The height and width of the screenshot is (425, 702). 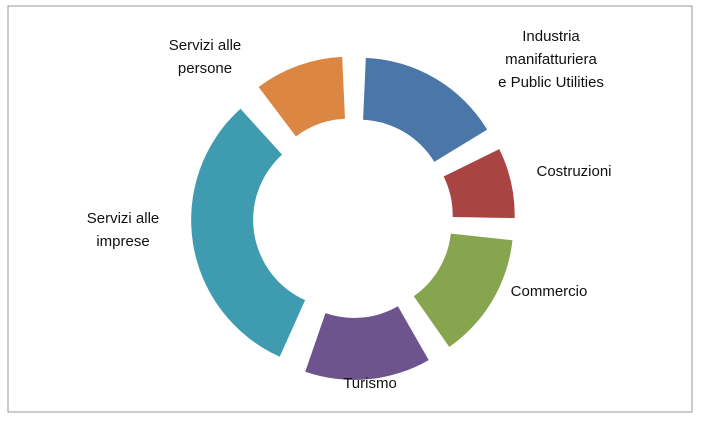 I want to click on category-label-line: Turismo, so click(x=370, y=383).